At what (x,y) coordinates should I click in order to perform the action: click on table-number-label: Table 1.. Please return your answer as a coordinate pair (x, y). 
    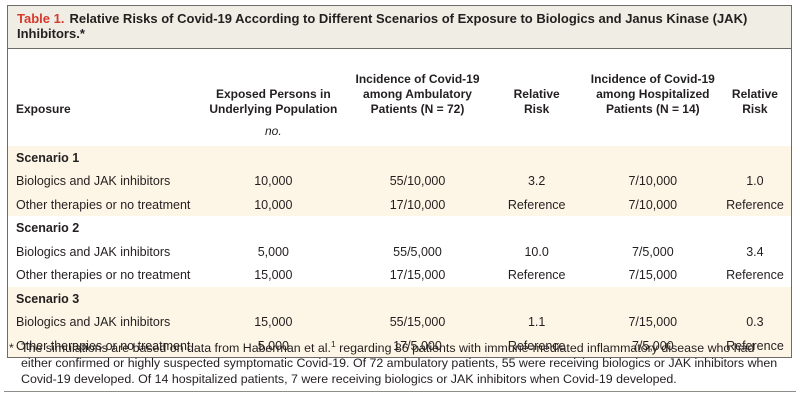
    Looking at the image, I should click on (41, 18).